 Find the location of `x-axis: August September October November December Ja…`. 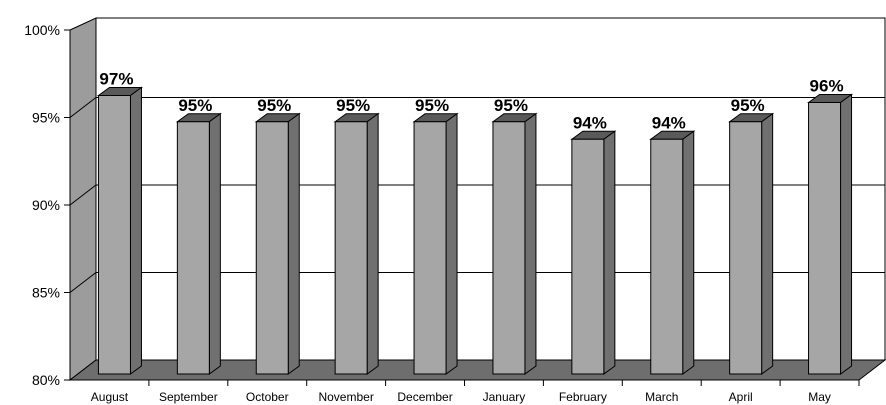

x-axis: August September October November December Ja… is located at coordinates (465, 391).